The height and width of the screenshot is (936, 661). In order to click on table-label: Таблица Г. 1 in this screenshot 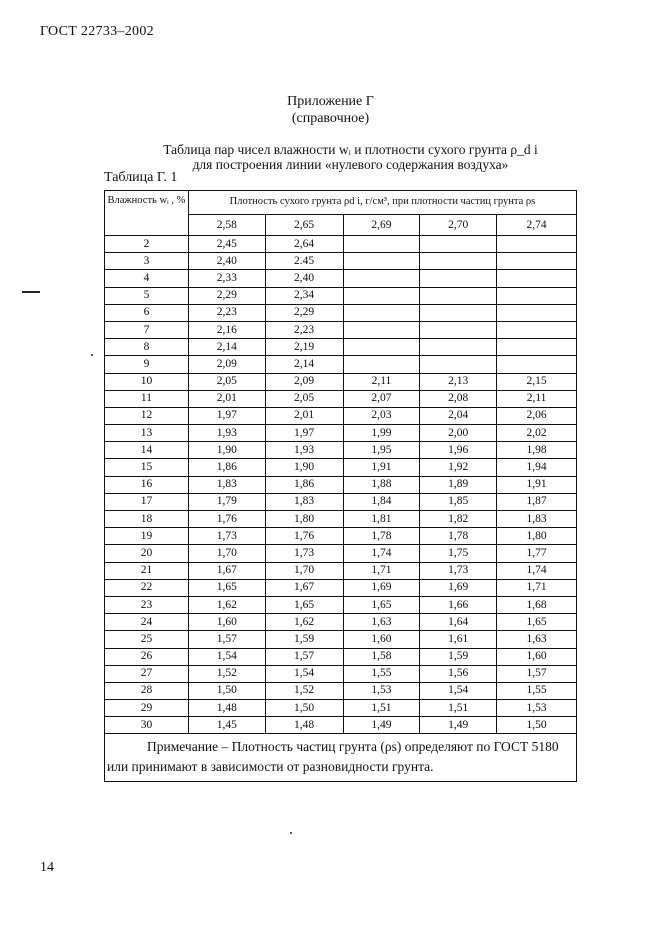, I will do `click(141, 177)`.